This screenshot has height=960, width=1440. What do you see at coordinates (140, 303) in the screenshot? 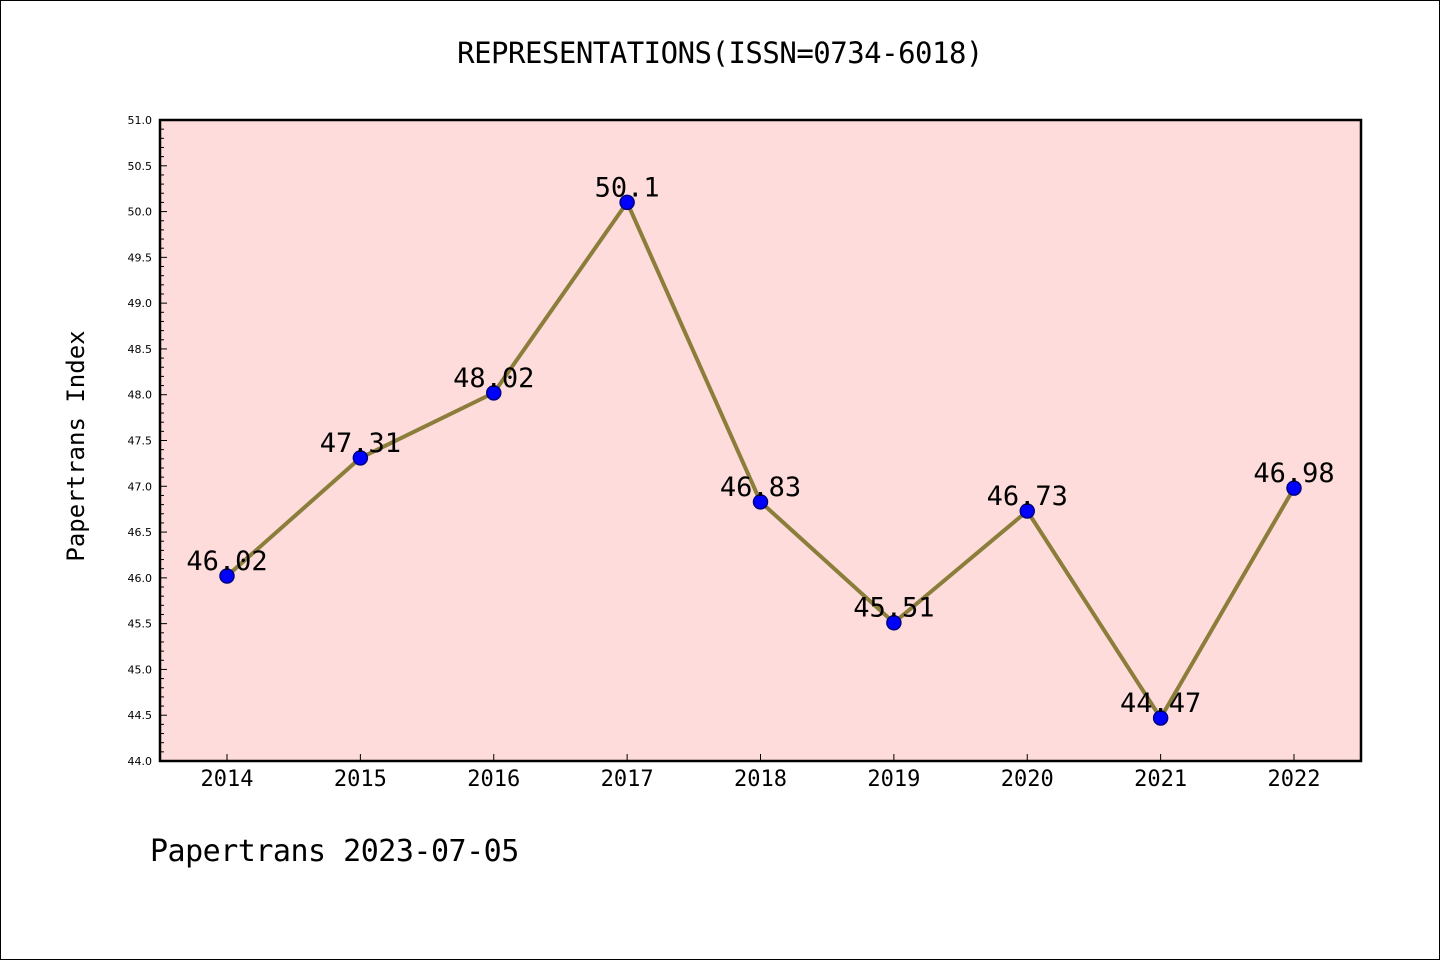
I see `y-tick-label: 49.0` at bounding box center [140, 303].